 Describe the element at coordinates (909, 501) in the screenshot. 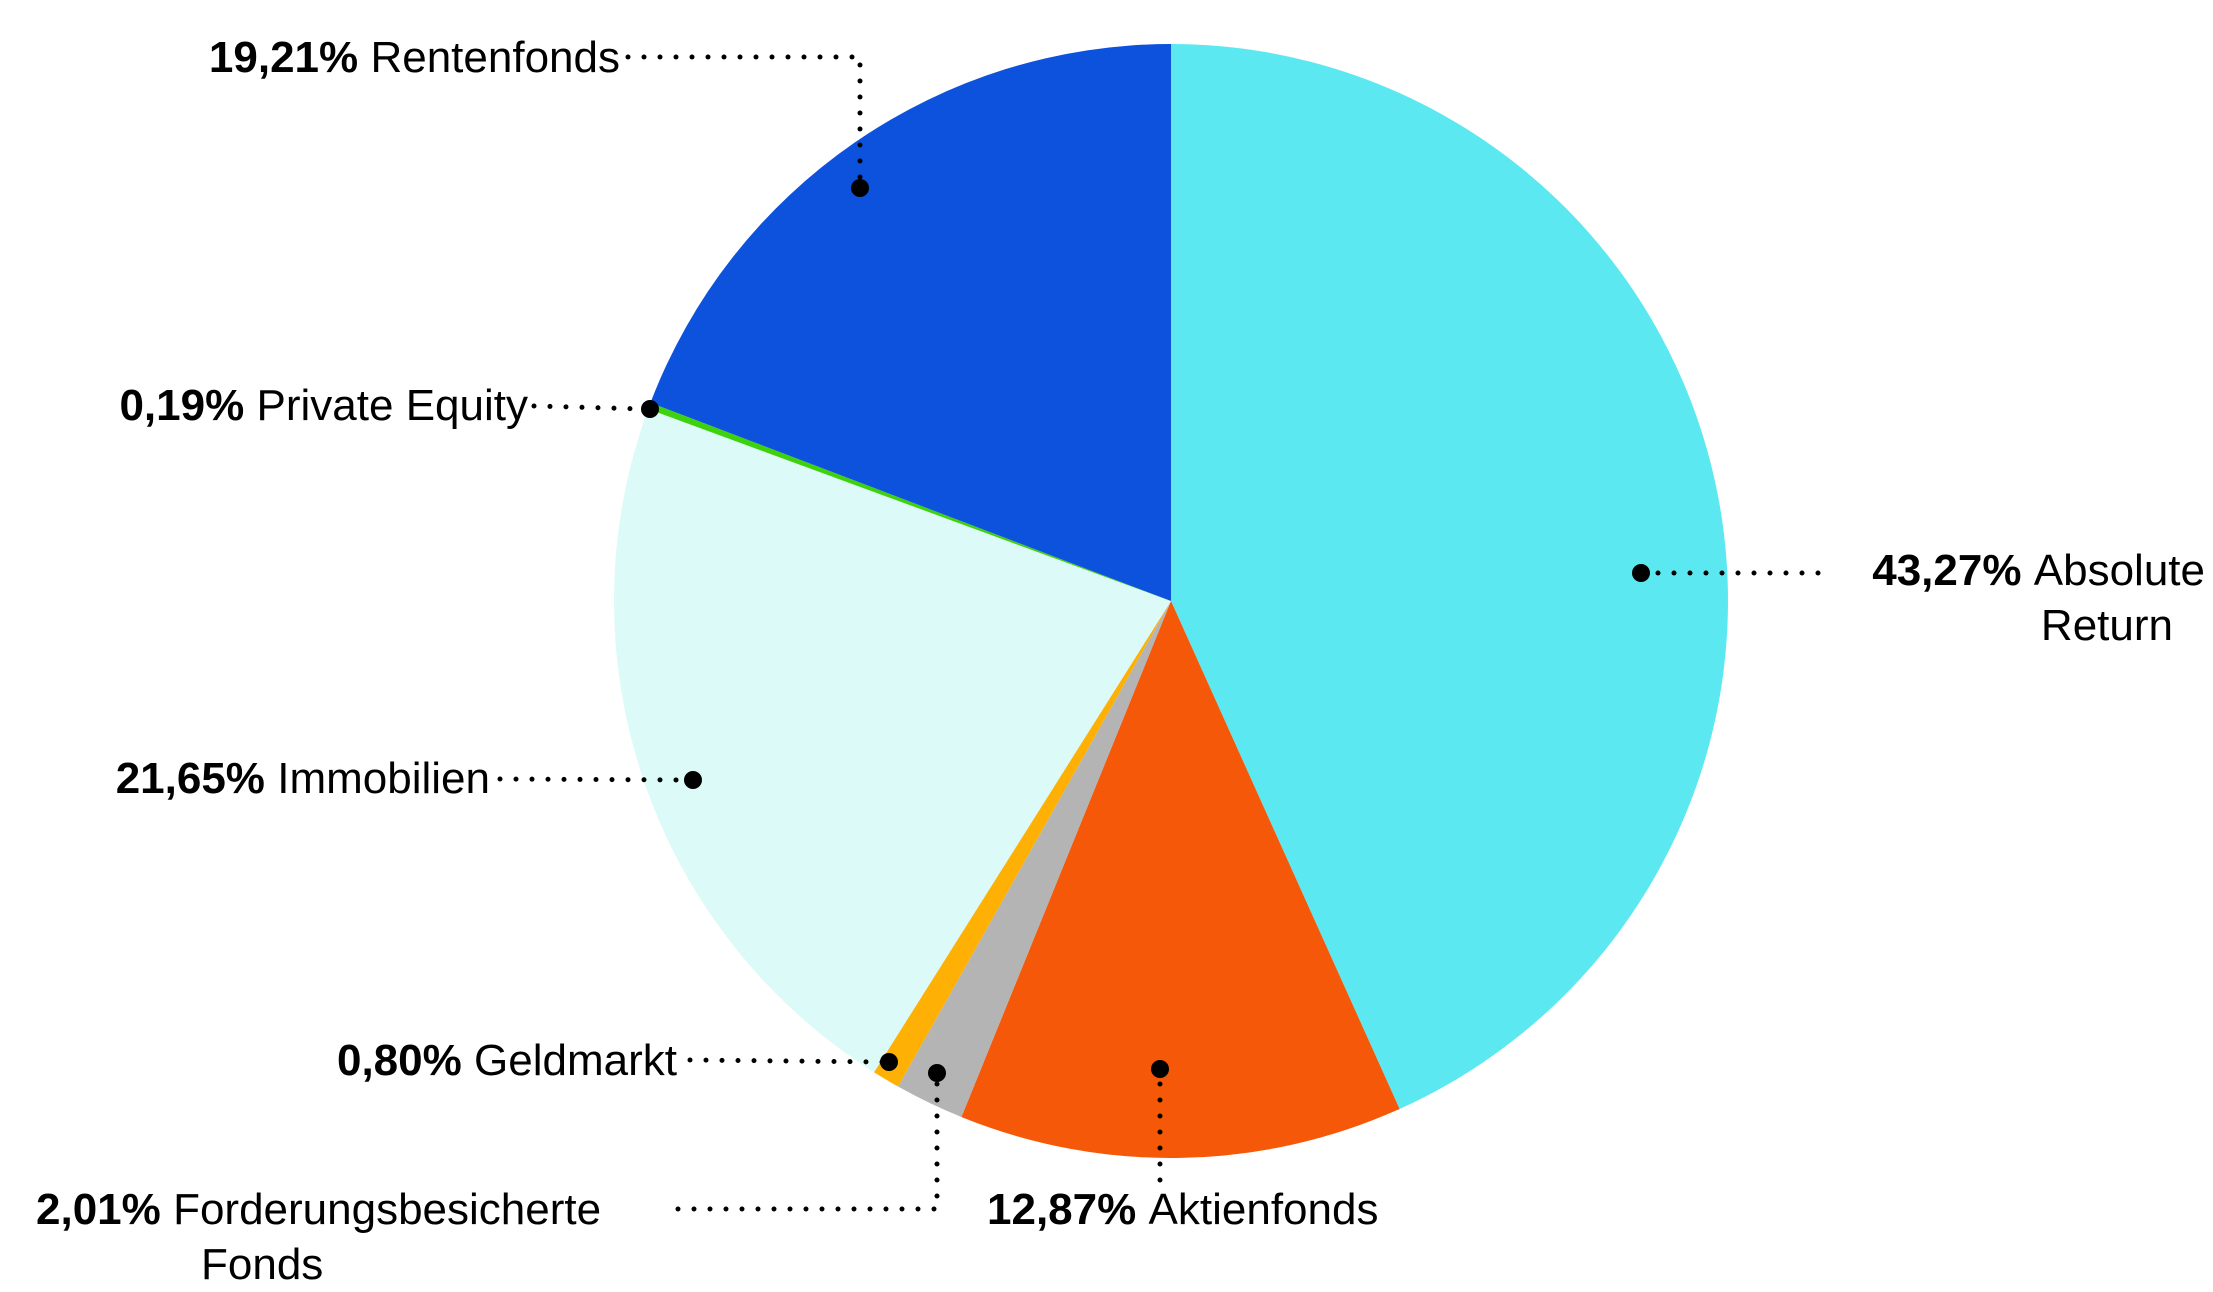

I see `pie-slice-private-equity` at that location.